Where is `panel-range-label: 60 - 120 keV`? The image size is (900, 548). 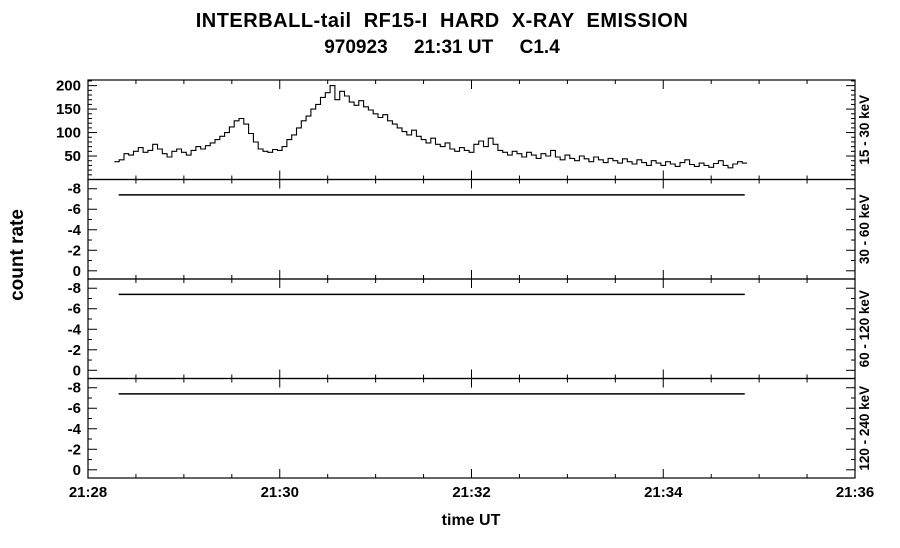 panel-range-label: 60 - 120 keV is located at coordinates (864, 328).